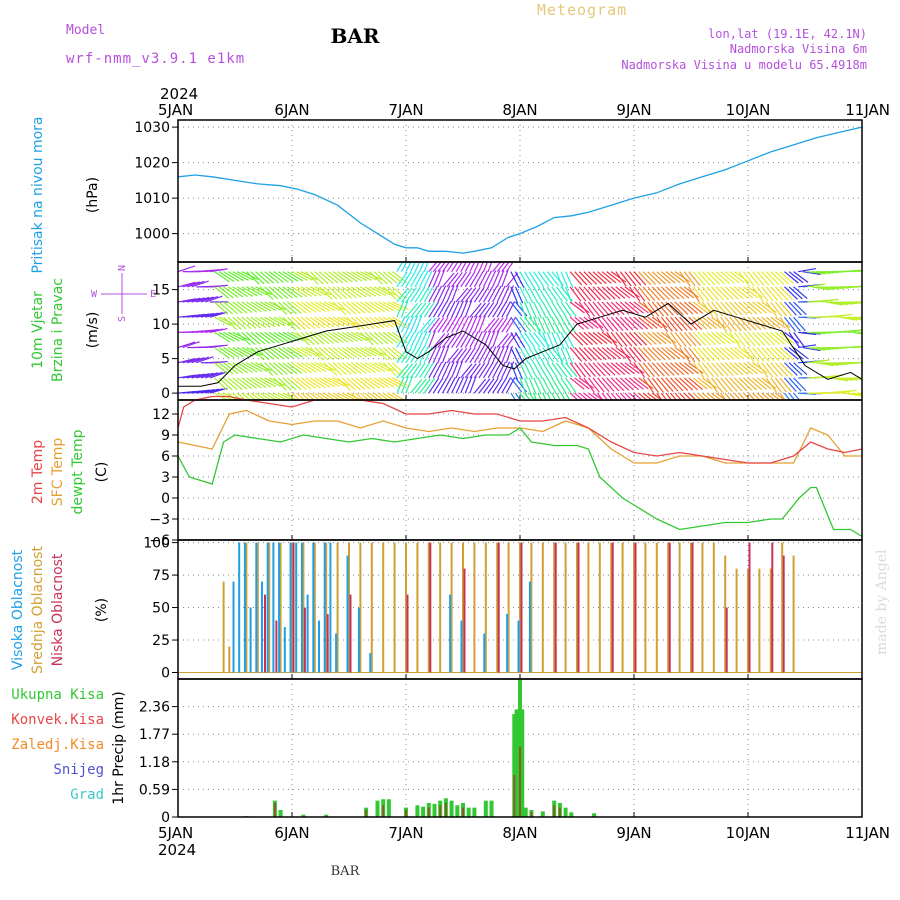 The height and width of the screenshot is (900, 900). What do you see at coordinates (165, 436) in the screenshot?
I see `y-tick-label: 9` at bounding box center [165, 436].